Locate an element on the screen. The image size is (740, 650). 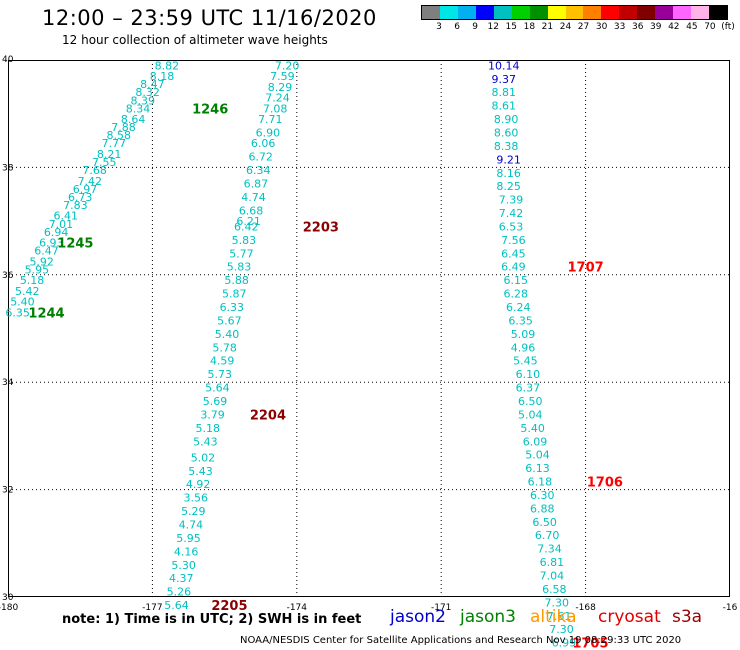
swh-value: 7.42 is located at coordinates (511, 213).